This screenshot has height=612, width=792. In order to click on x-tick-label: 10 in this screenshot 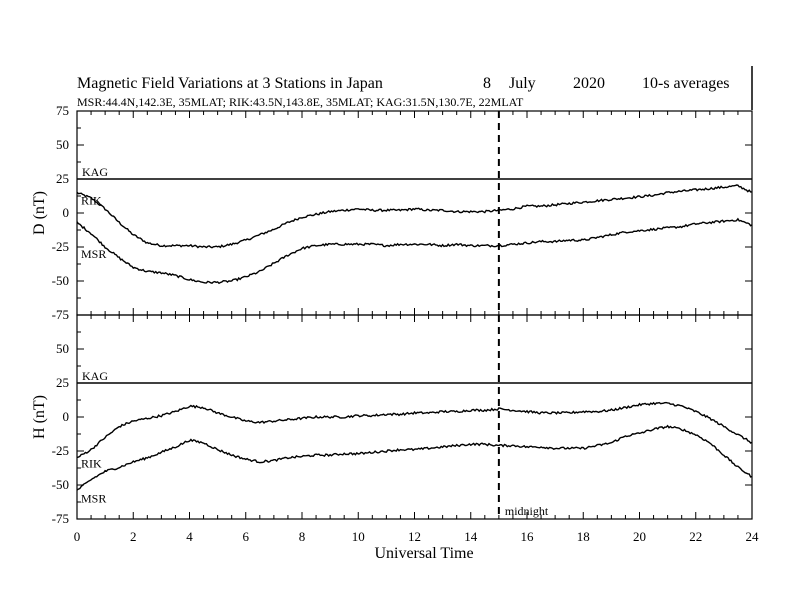, I will do `click(358, 536)`.